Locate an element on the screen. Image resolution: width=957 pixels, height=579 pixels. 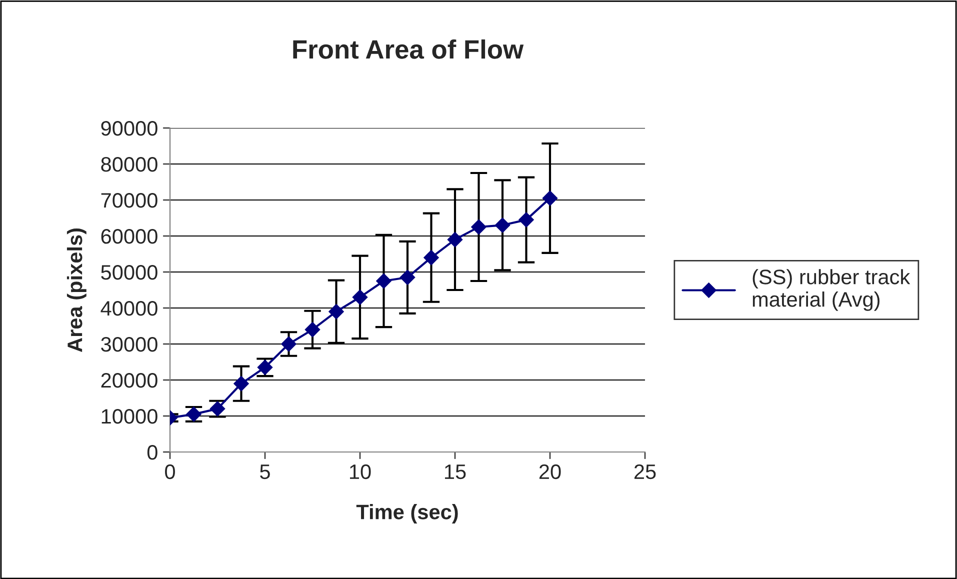
y-tick-label: 0 is located at coordinates (152, 452).